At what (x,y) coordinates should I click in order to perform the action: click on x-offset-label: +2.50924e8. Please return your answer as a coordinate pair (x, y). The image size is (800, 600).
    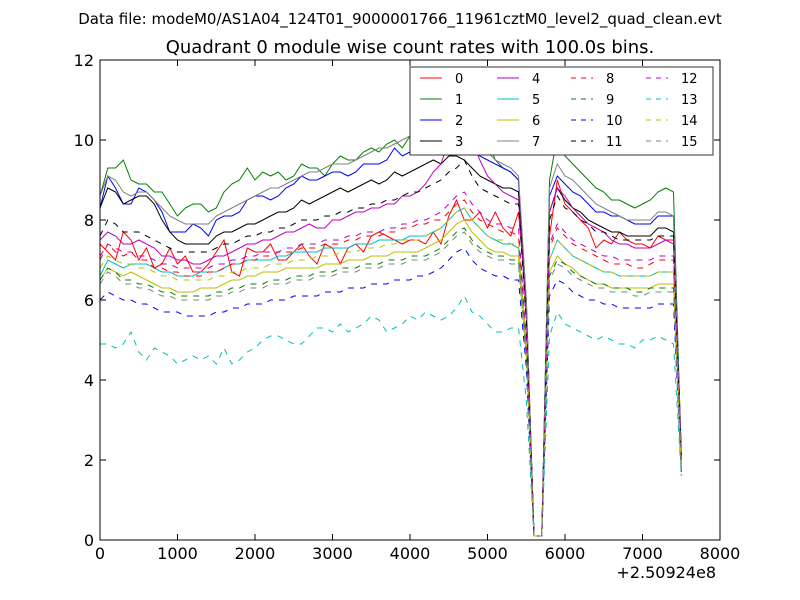
    Looking at the image, I should click on (666, 572).